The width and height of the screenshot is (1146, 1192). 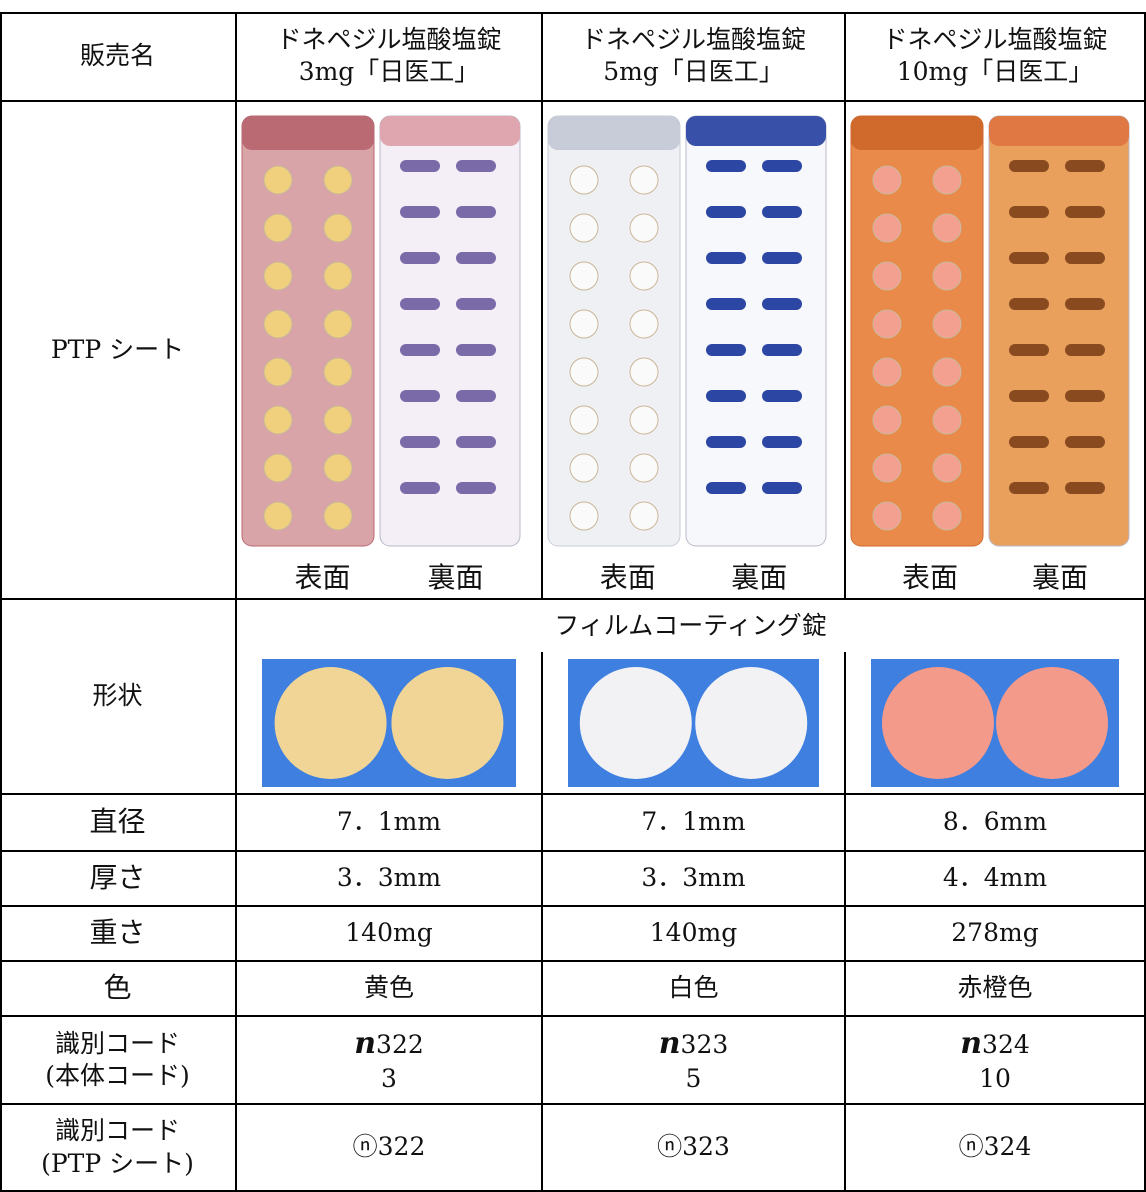 I want to click on row-label-cell: 色, so click(x=118, y=989).